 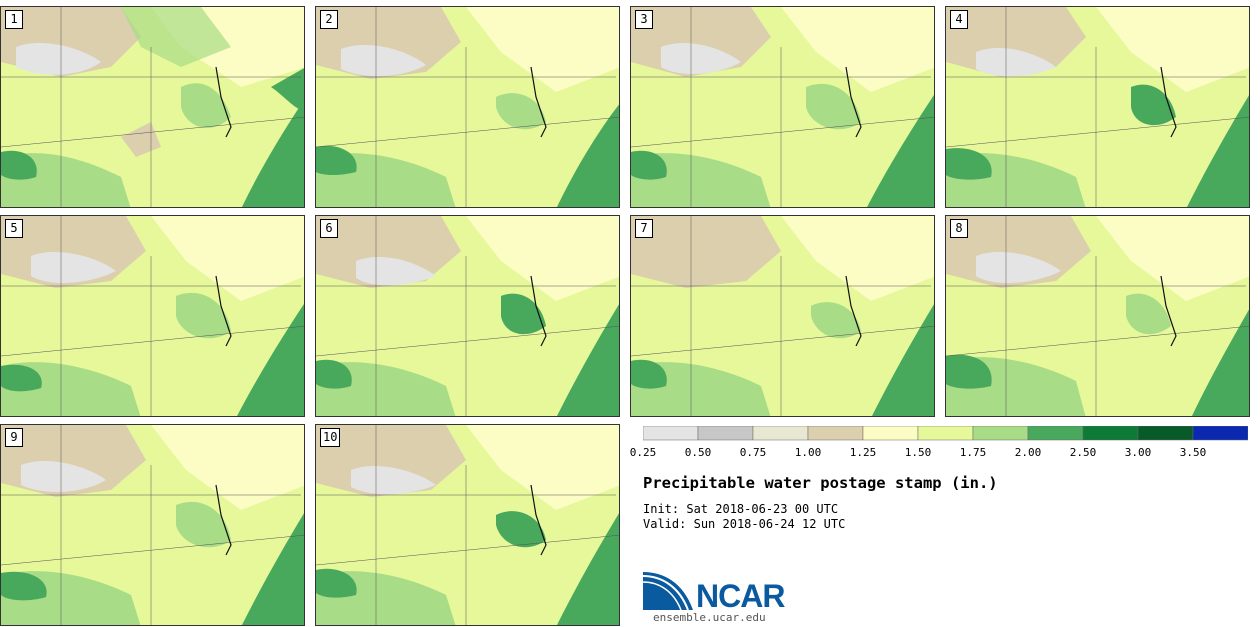 I want to click on stamp-panel-8: 8, so click(x=1097, y=316).